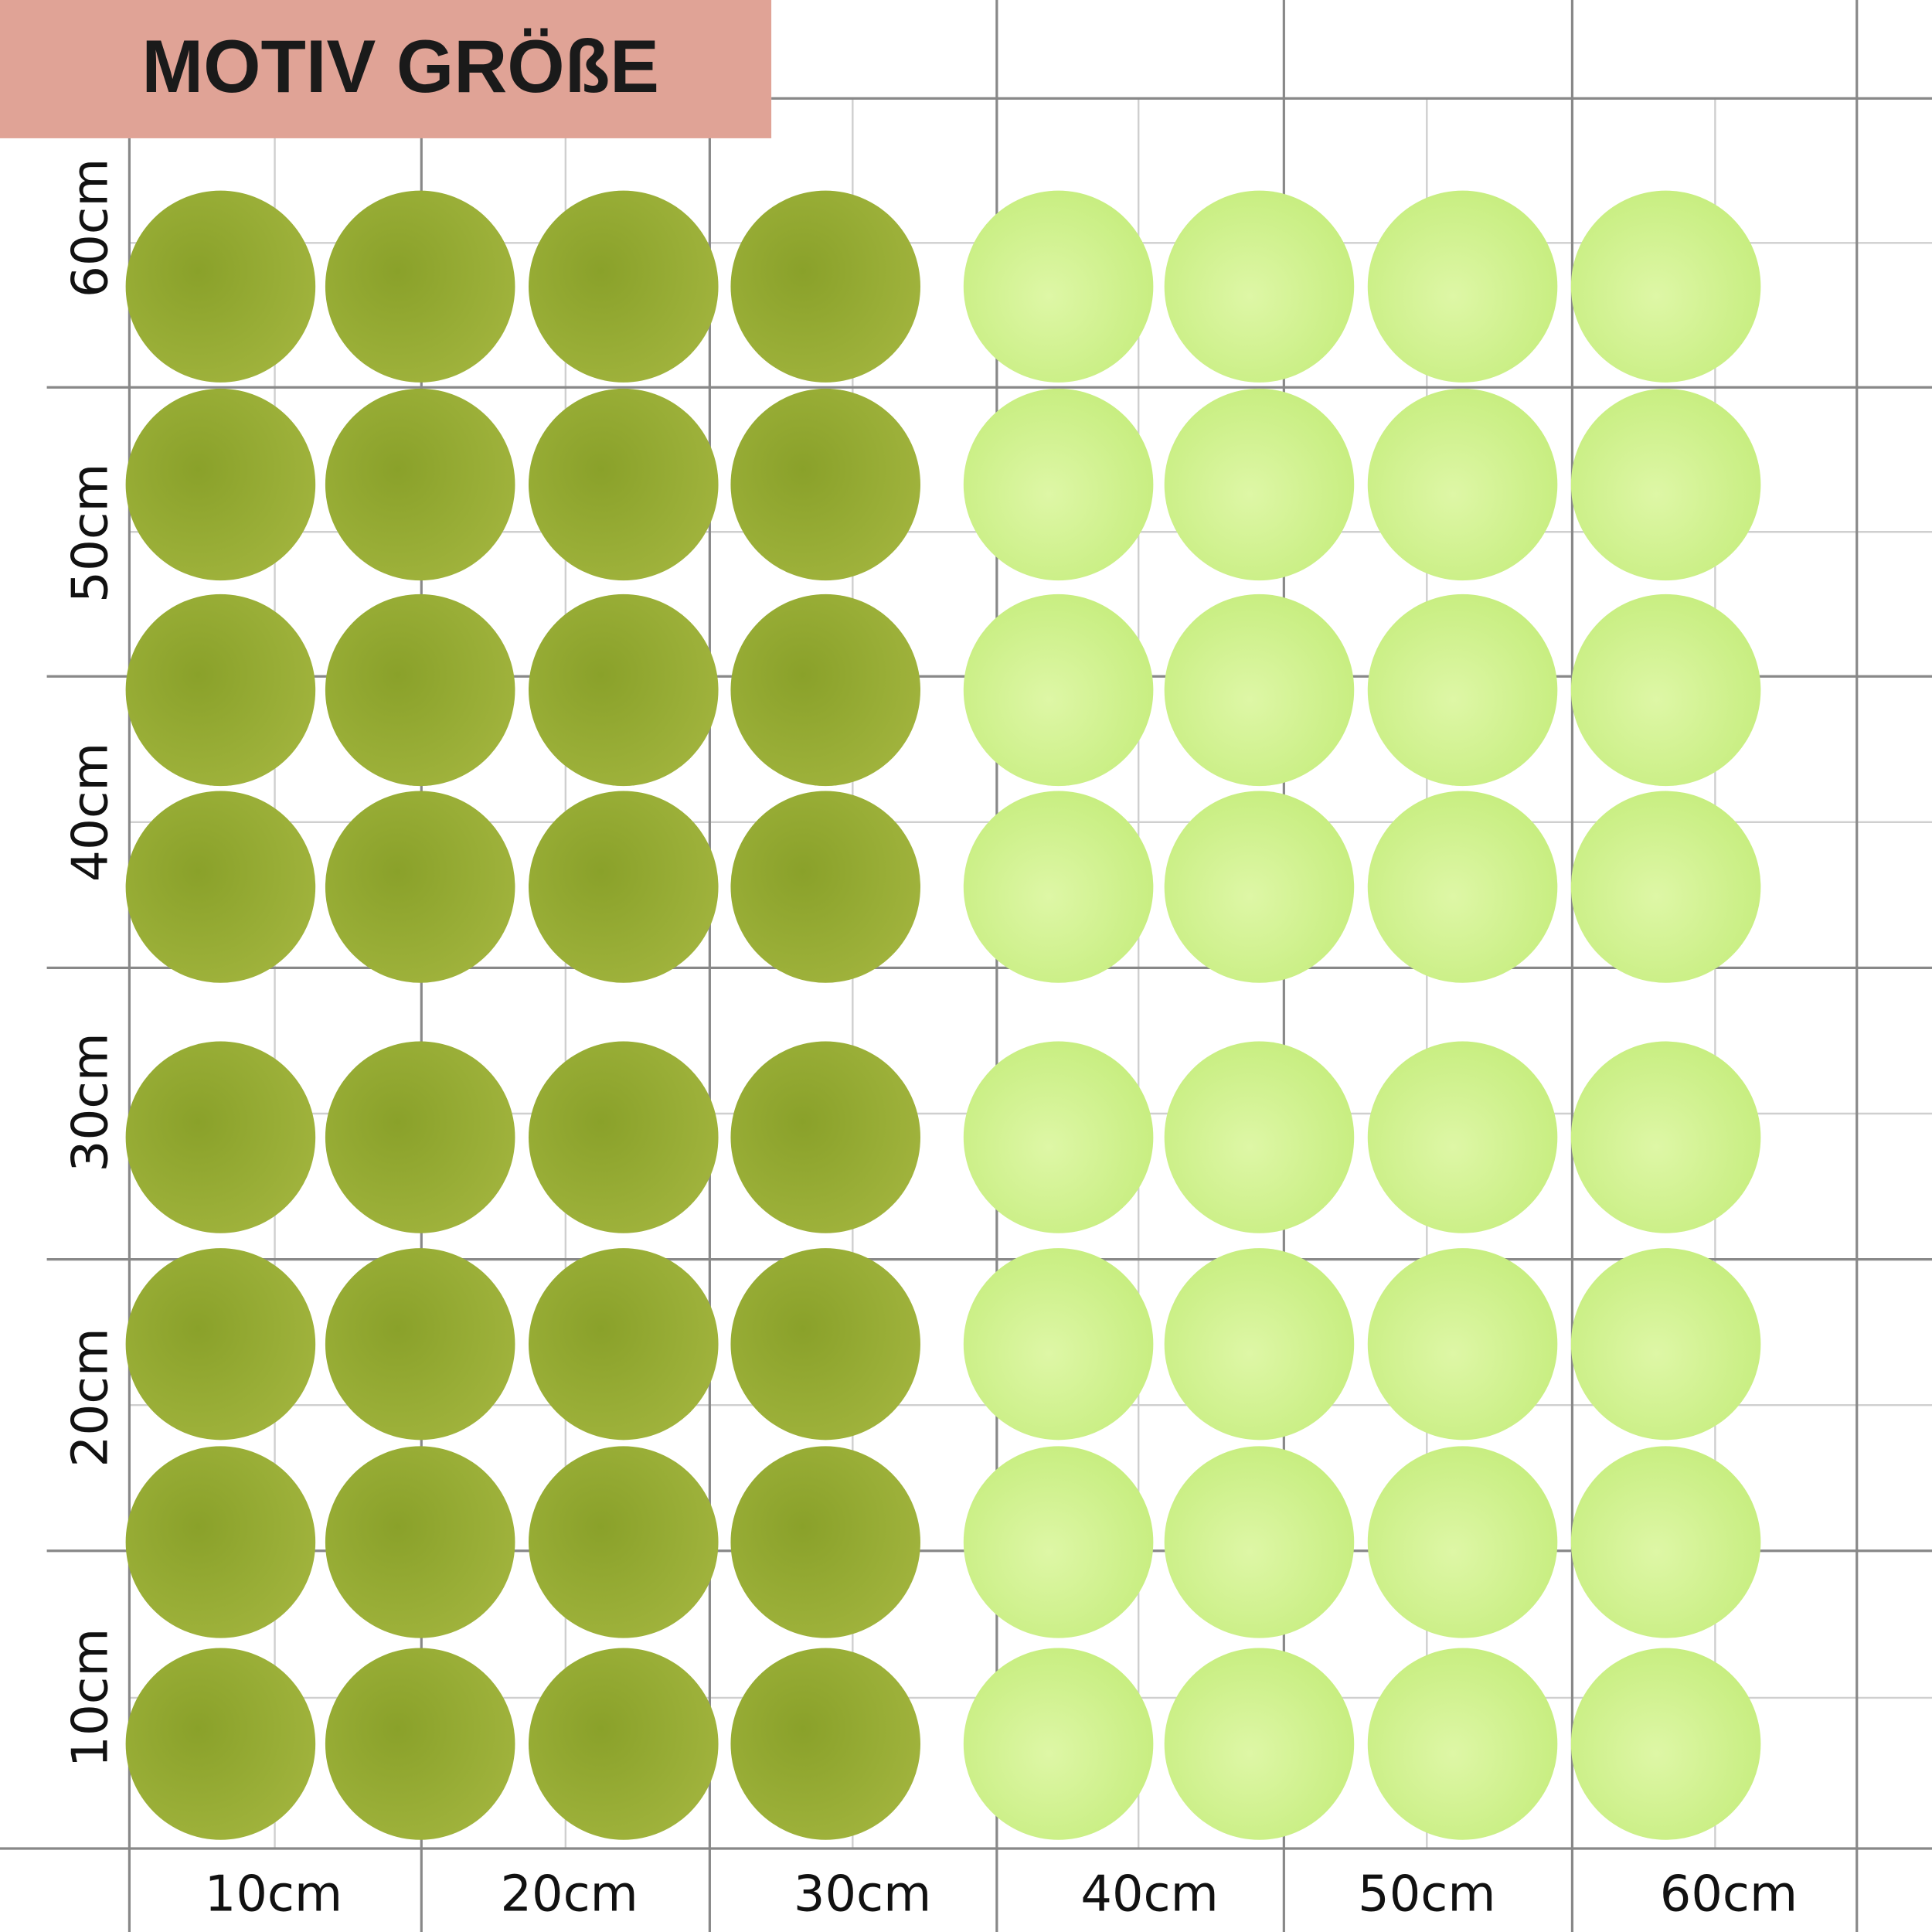 This screenshot has width=1932, height=1932. I want to click on title-box, so click(386, 69).